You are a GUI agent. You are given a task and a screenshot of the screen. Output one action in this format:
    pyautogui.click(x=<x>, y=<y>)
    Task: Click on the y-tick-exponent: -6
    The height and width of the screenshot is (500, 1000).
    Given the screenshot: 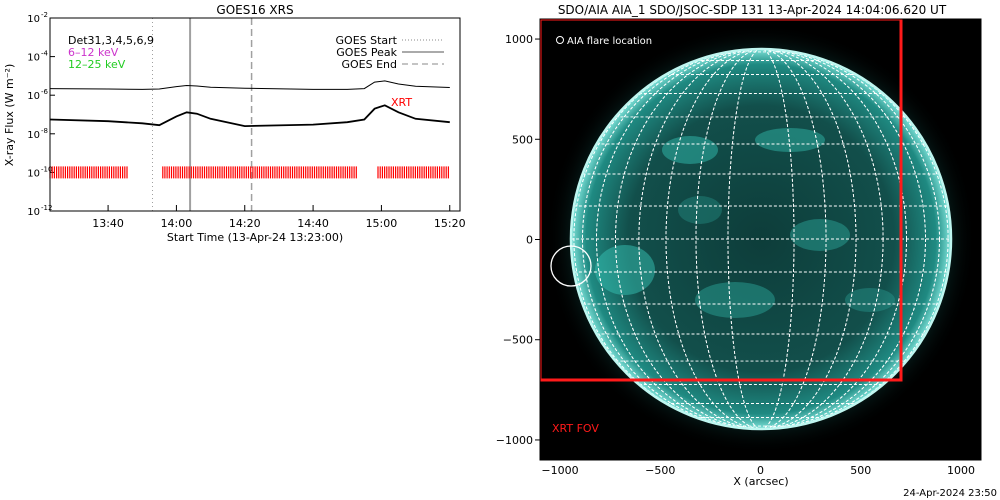 What is the action you would take?
    pyautogui.click(x=45, y=92)
    